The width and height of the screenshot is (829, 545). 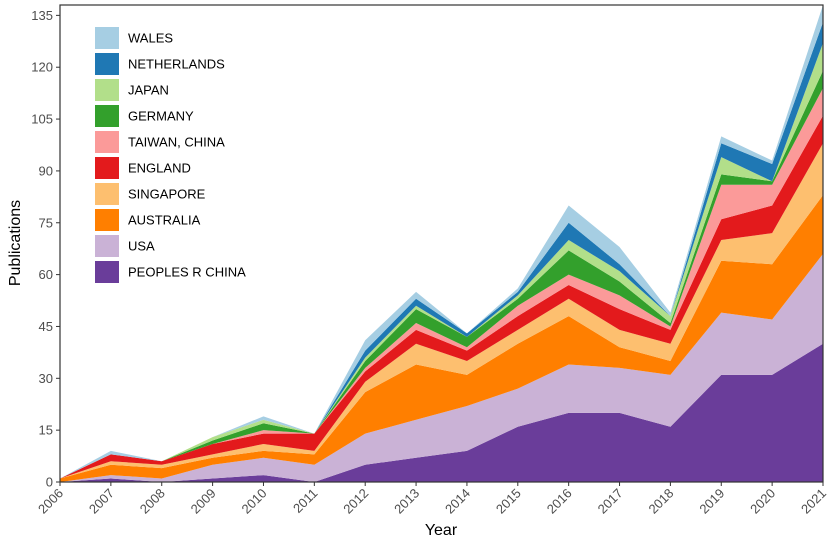 I want to click on y-tick-label-90: 90, so click(x=46, y=170).